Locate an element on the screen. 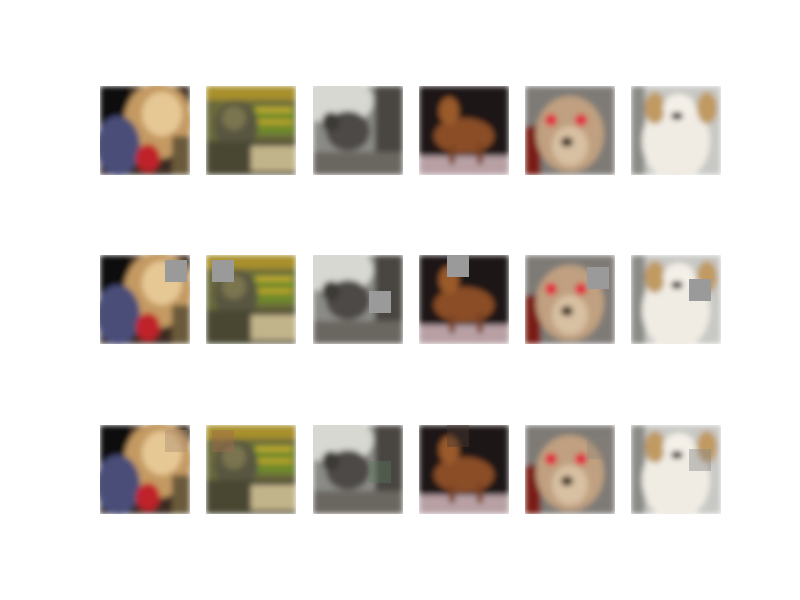 The image size is (800, 600). row-occluded is located at coordinates (408, 297).